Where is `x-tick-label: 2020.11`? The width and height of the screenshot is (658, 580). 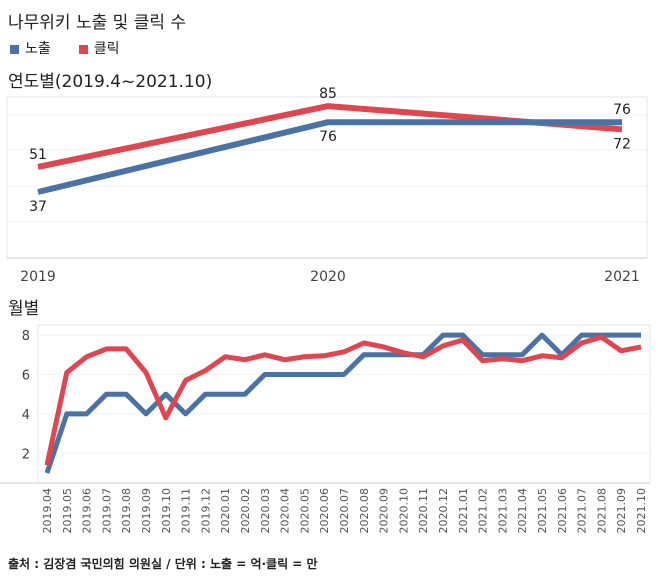
x-tick-label: 2020.11 is located at coordinates (423, 511).